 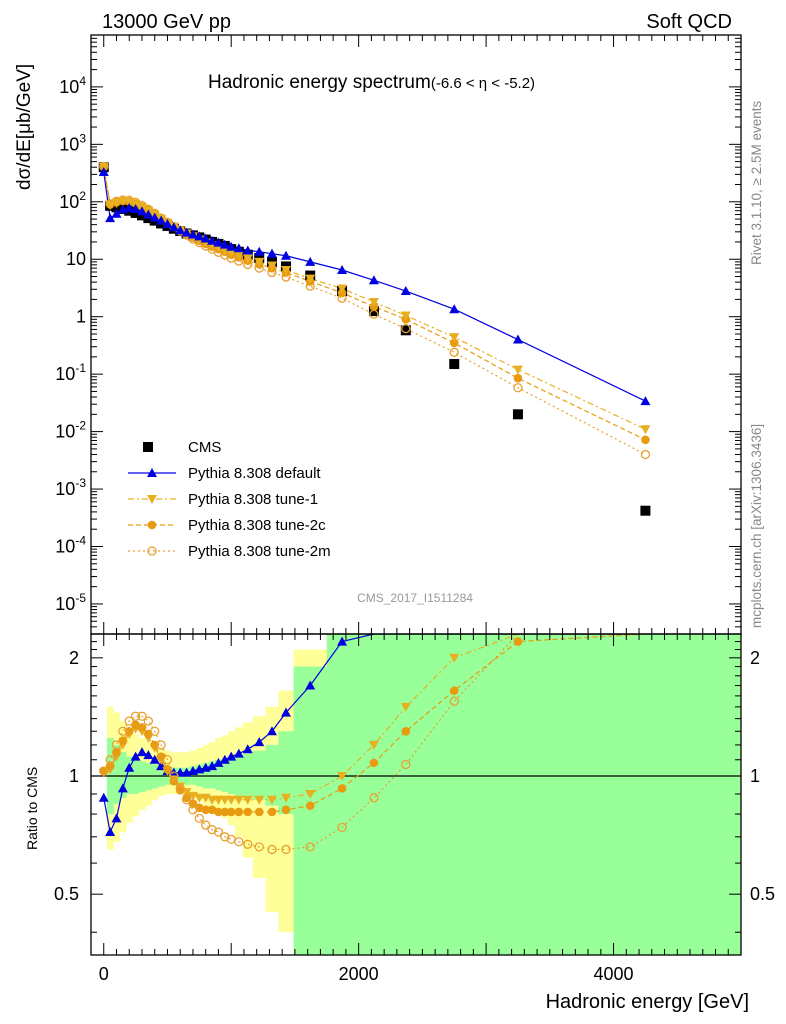 I want to click on y-tick-label: 10⁻², so click(x=70, y=430).